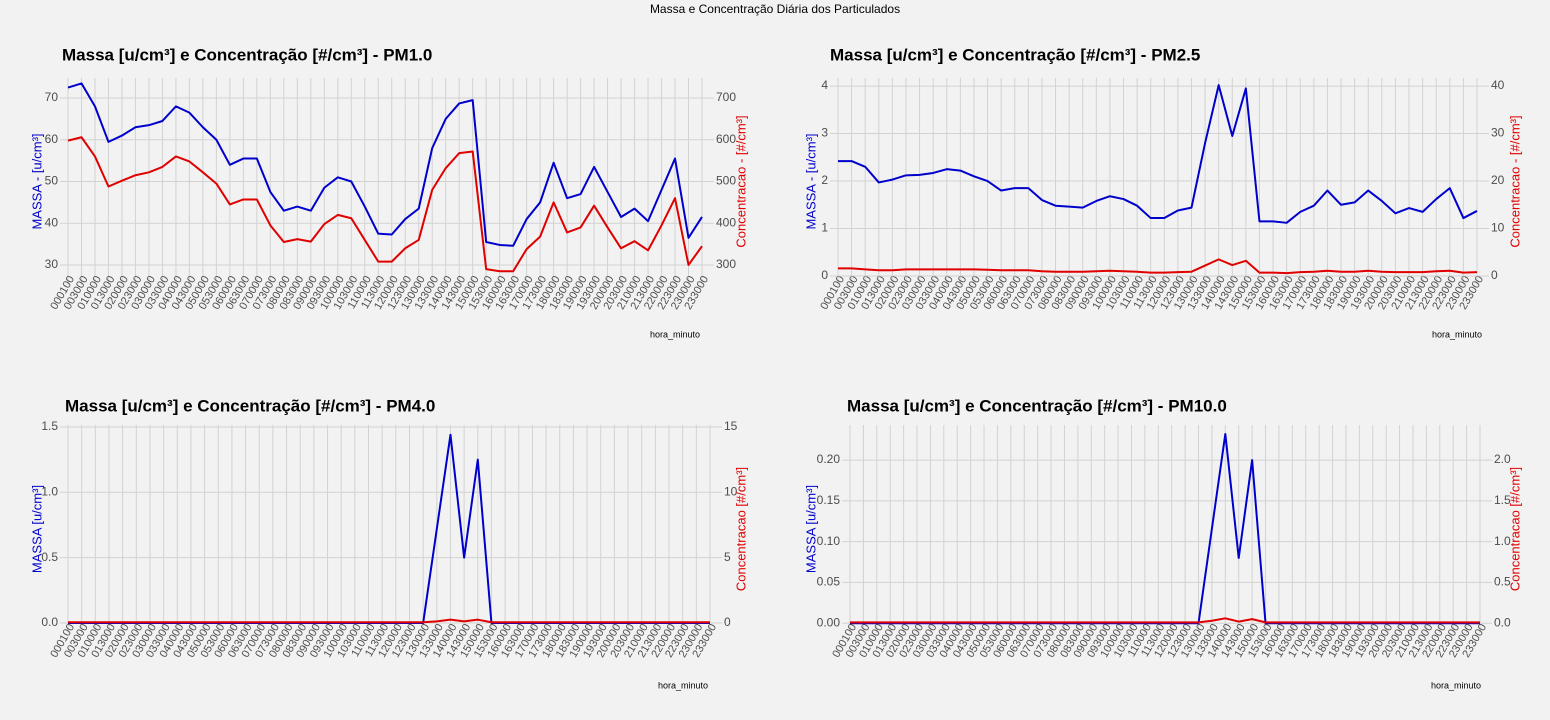  I want to click on y-tick-label: 3, so click(824, 133).